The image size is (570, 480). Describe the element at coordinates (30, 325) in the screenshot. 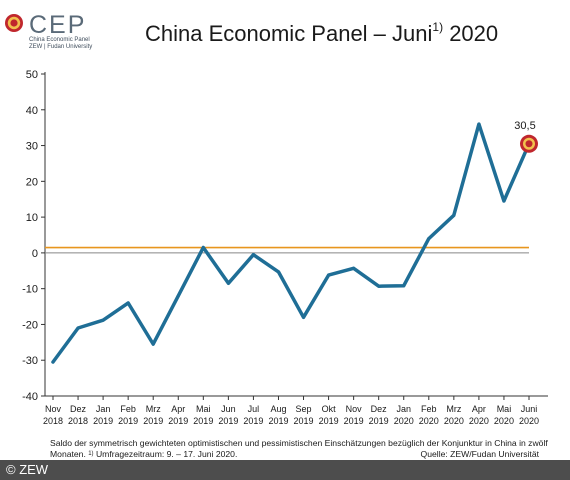

I see `y-tick-label: -20` at that location.